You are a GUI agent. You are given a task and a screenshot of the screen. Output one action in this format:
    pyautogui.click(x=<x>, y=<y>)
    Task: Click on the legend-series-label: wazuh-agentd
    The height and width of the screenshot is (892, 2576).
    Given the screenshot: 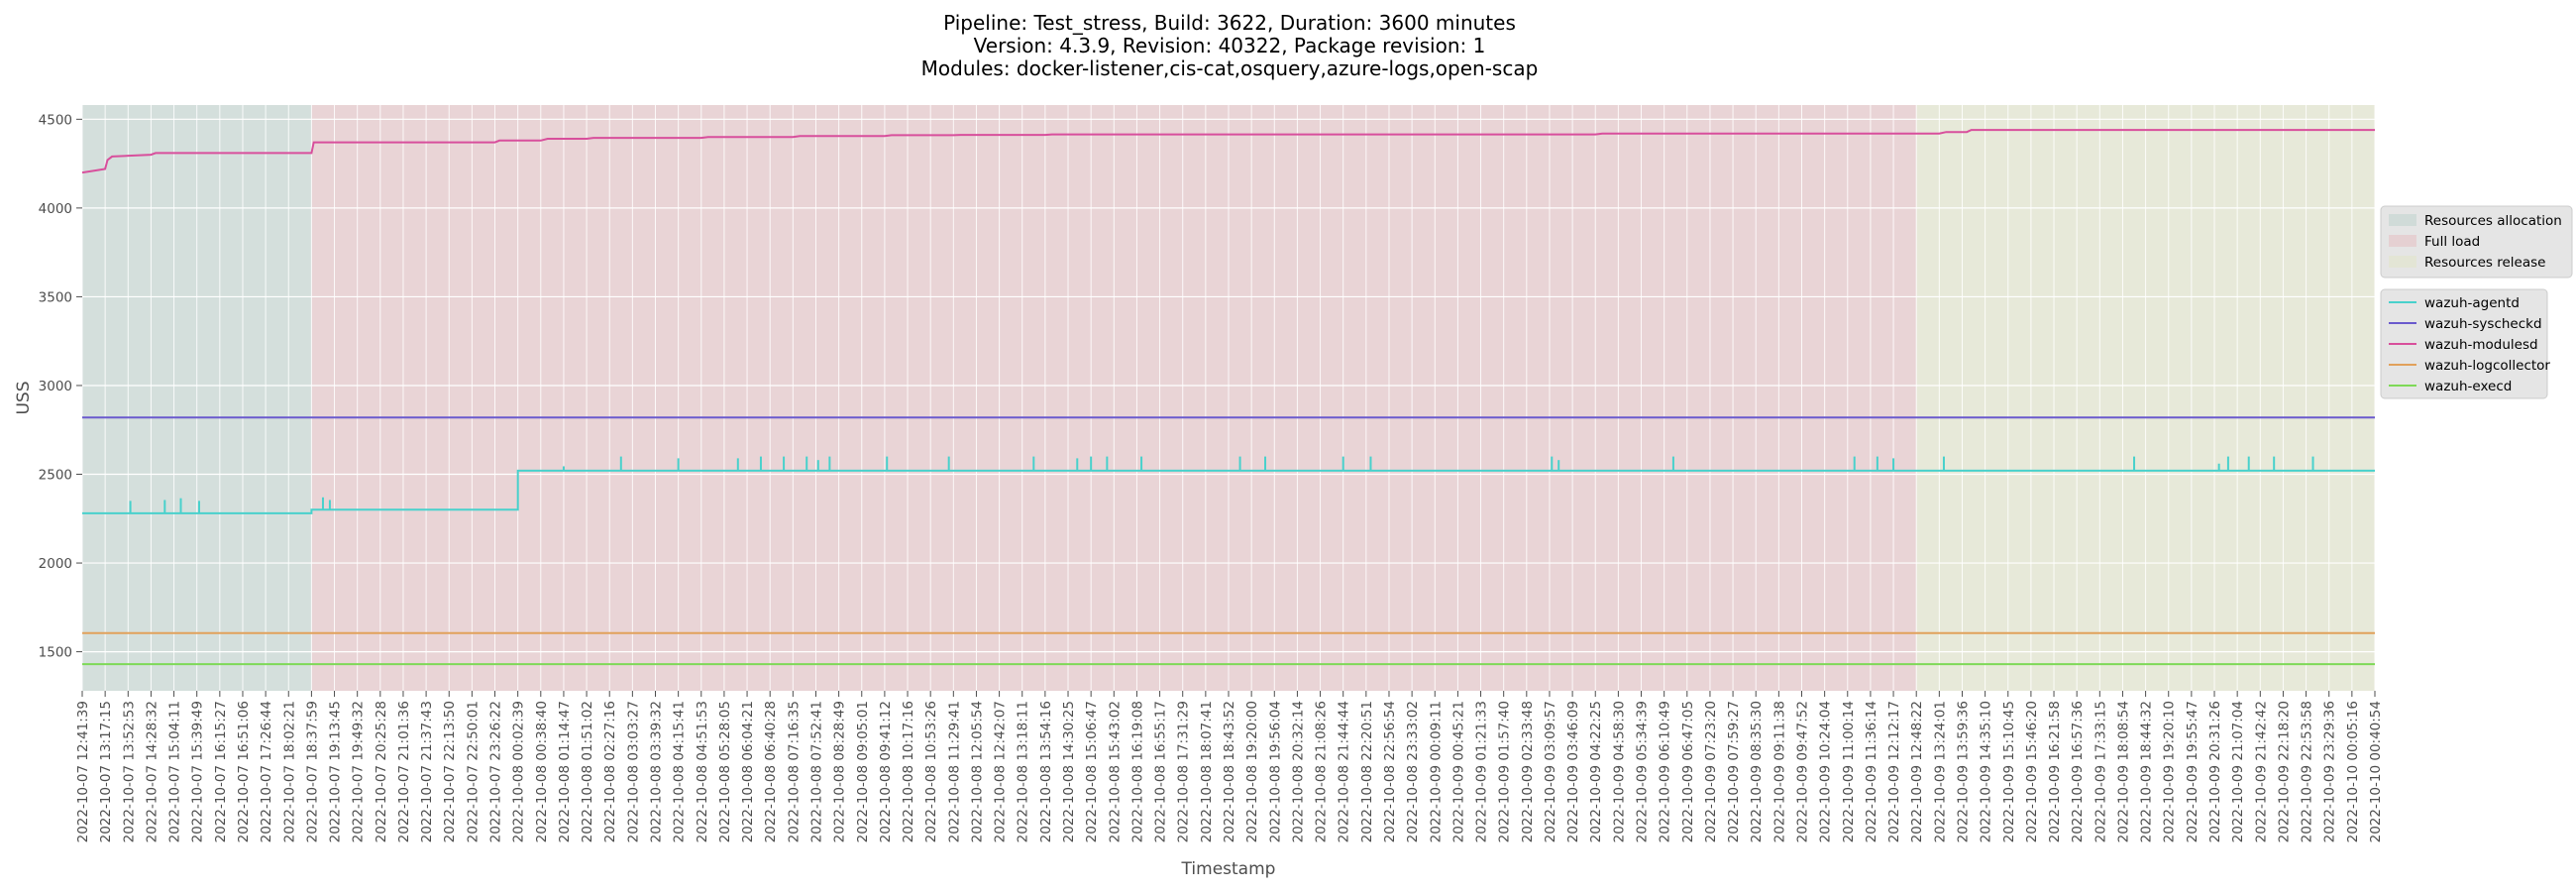 What is the action you would take?
    pyautogui.click(x=2472, y=303)
    